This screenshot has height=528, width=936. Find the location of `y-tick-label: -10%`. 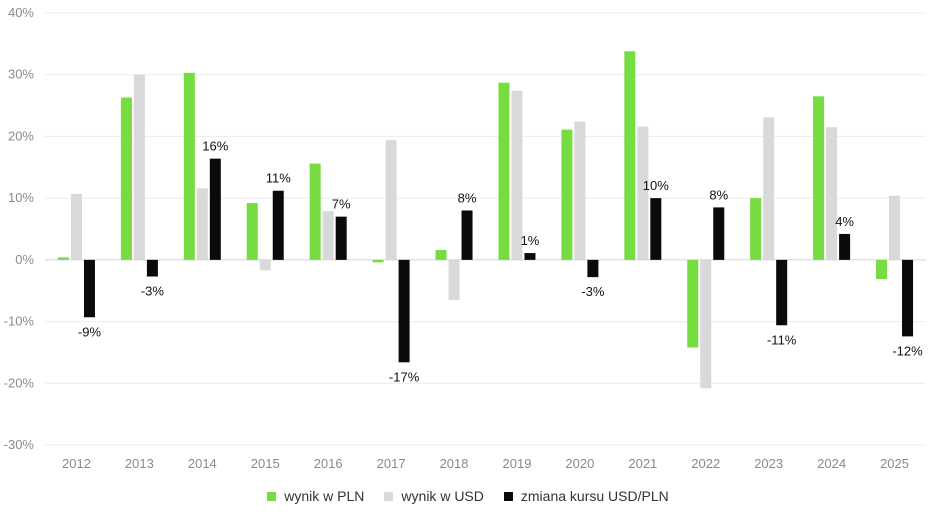

y-tick-label: -10% is located at coordinates (19, 321).